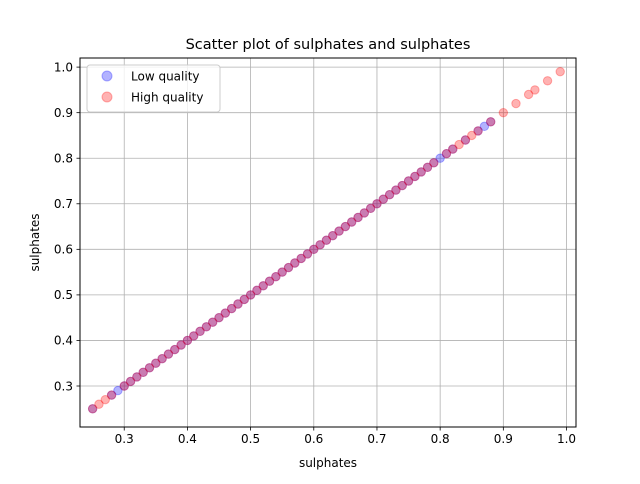 The image size is (640, 484). I want to click on y-tick-label: 0.6, so click(63, 250).